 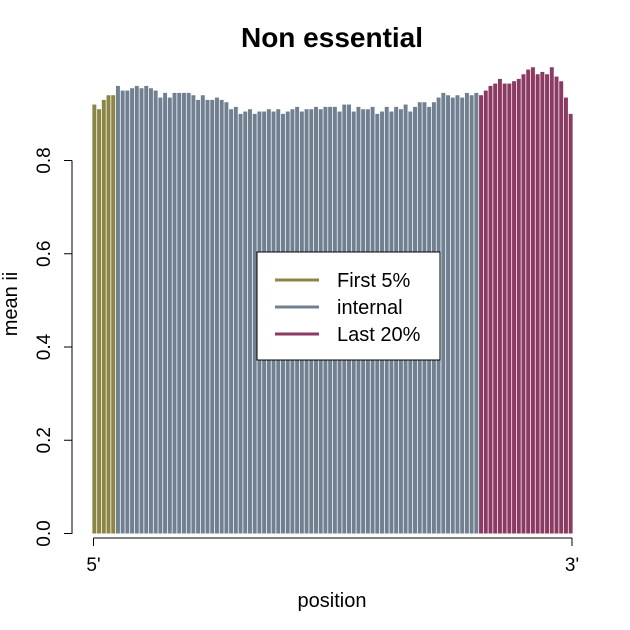 What do you see at coordinates (44, 346) in the screenshot?
I see `y-tick-label: 0.4` at bounding box center [44, 346].